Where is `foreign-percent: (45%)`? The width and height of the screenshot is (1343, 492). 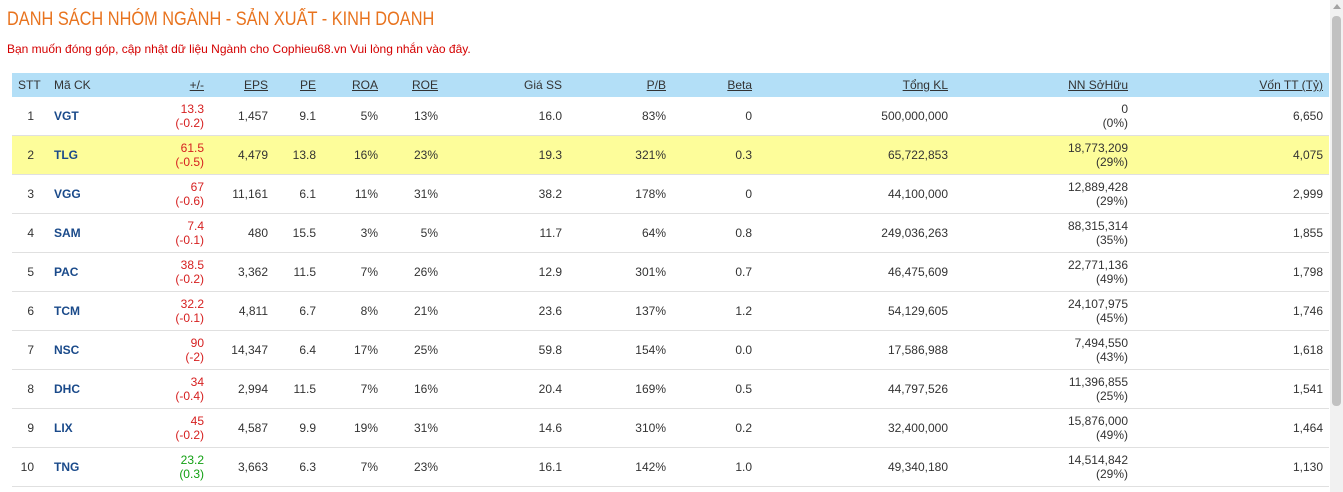
foreign-percent: (45%) is located at coordinates (1111, 318).